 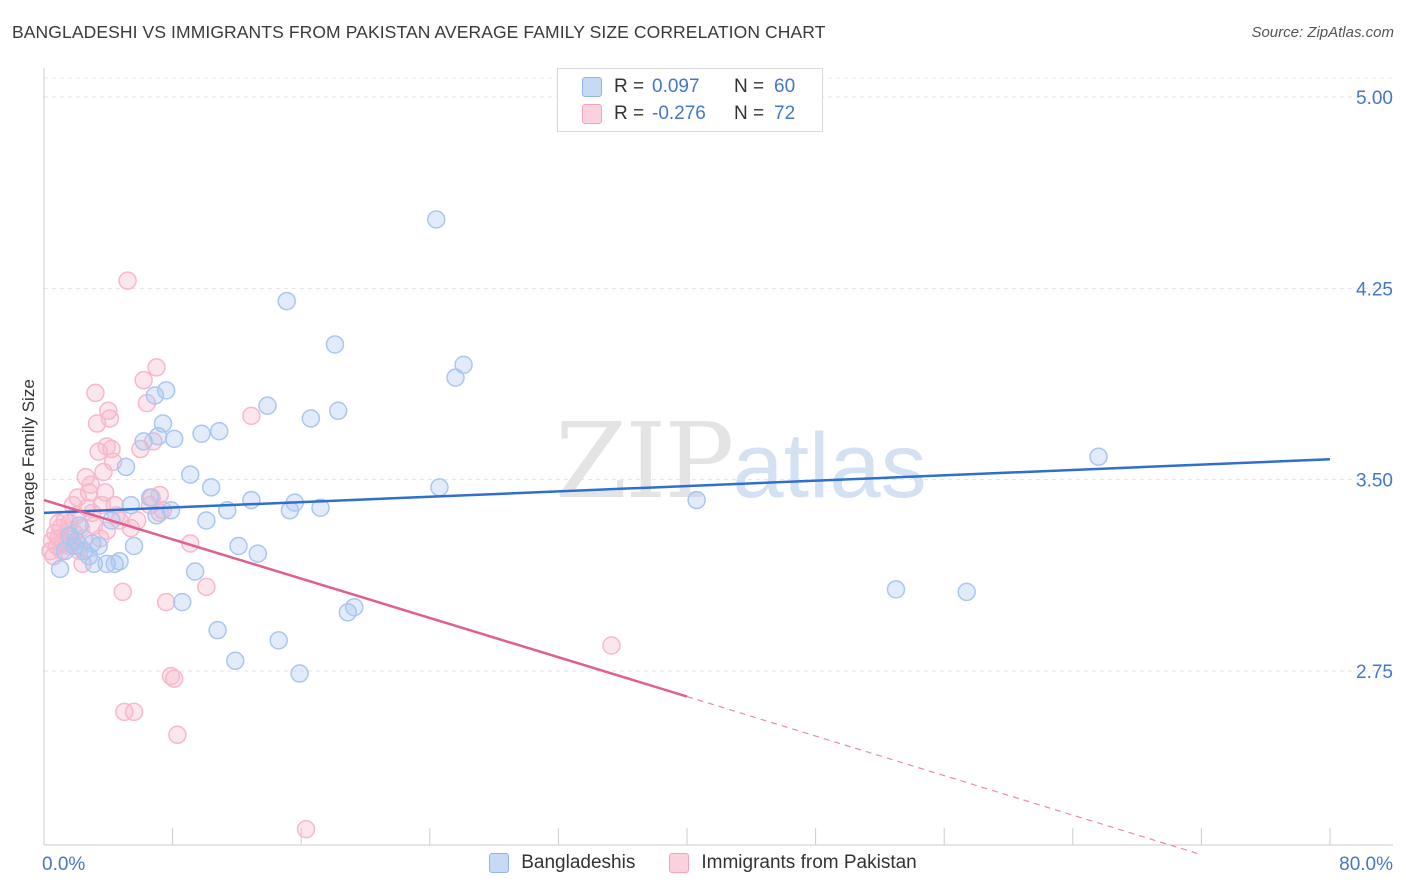 I want to click on n-value: 72, so click(x=785, y=113).